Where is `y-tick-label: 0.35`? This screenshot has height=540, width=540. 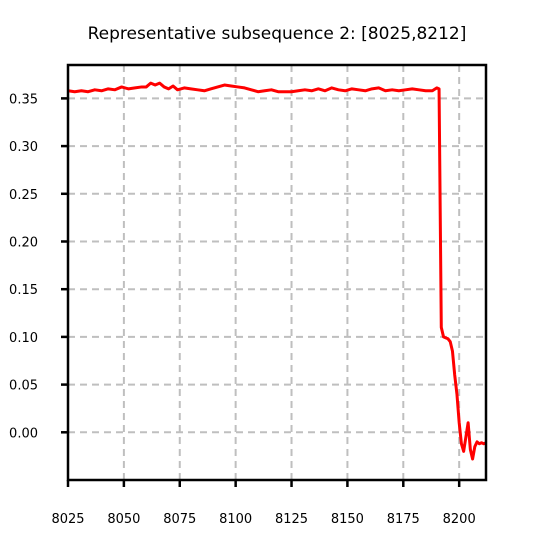 y-tick-label: 0.35 is located at coordinates (23, 99).